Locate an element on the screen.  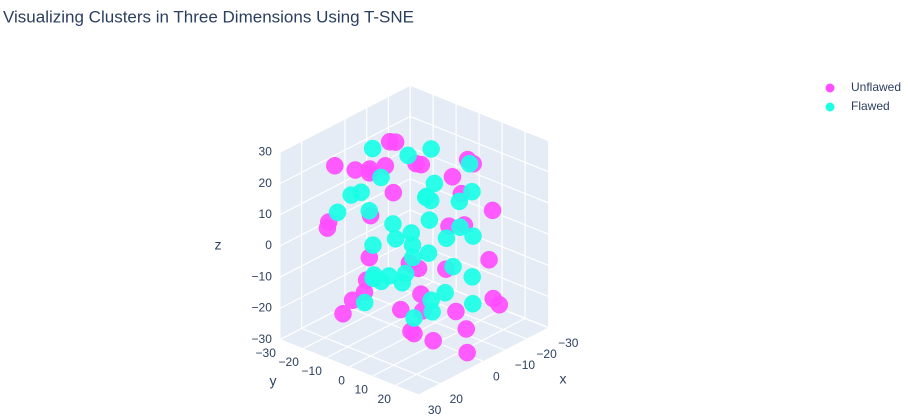
x-tick-label: −10 is located at coordinates (525, 365).